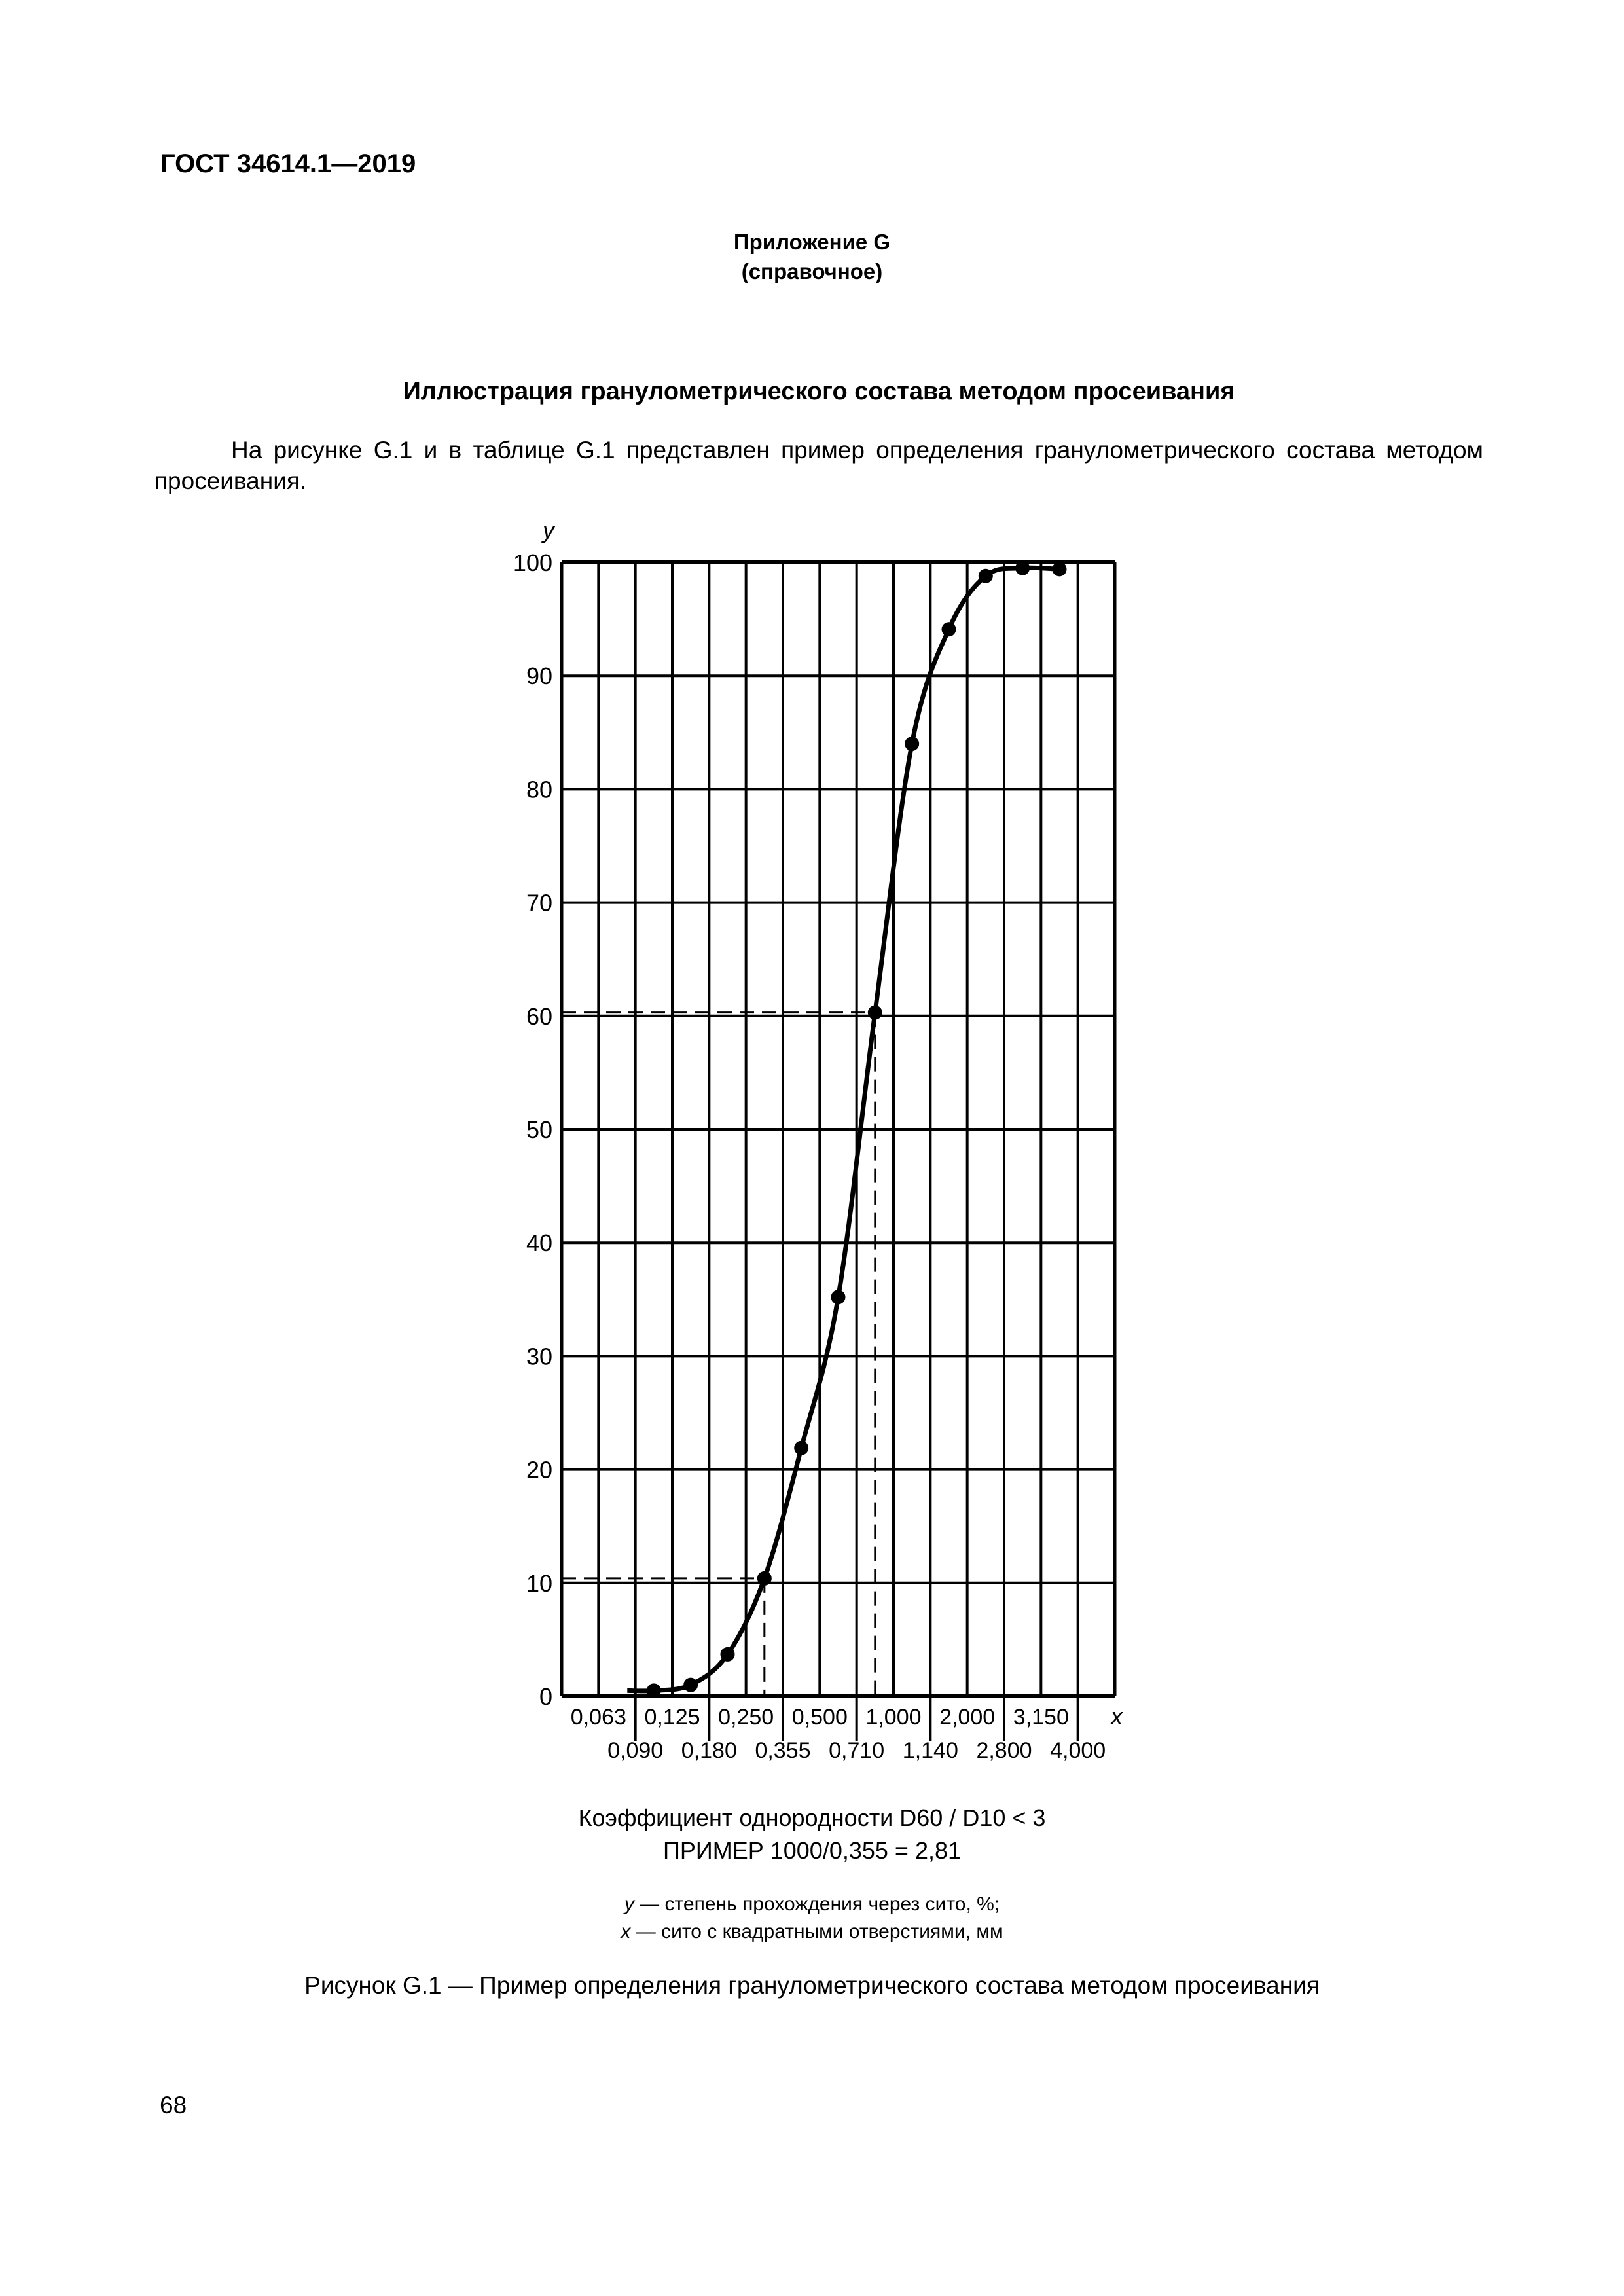 Image resolution: width=1624 pixels, height=2296 pixels. I want to click on legend-y: y — степень прохождения через сито, %;, so click(812, 1904).